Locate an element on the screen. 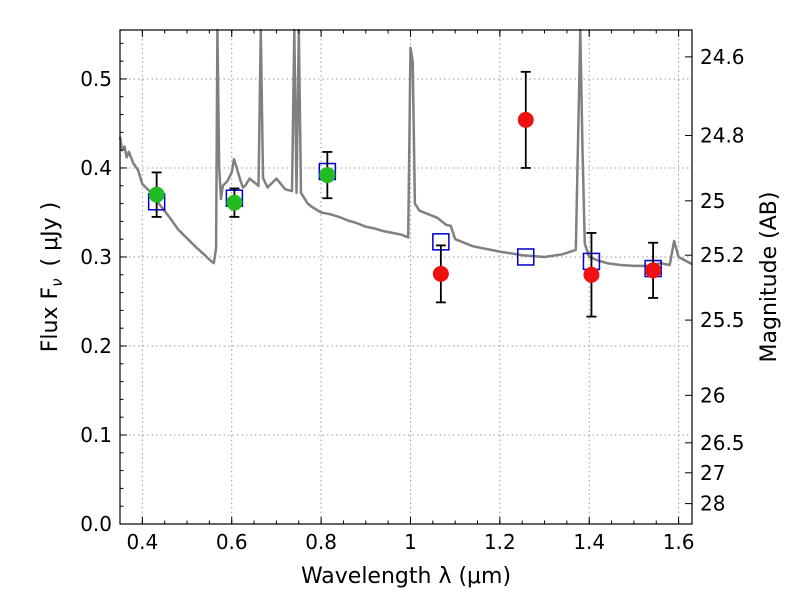  y-axis-label-main: Flux F is located at coordinates (50, 319).